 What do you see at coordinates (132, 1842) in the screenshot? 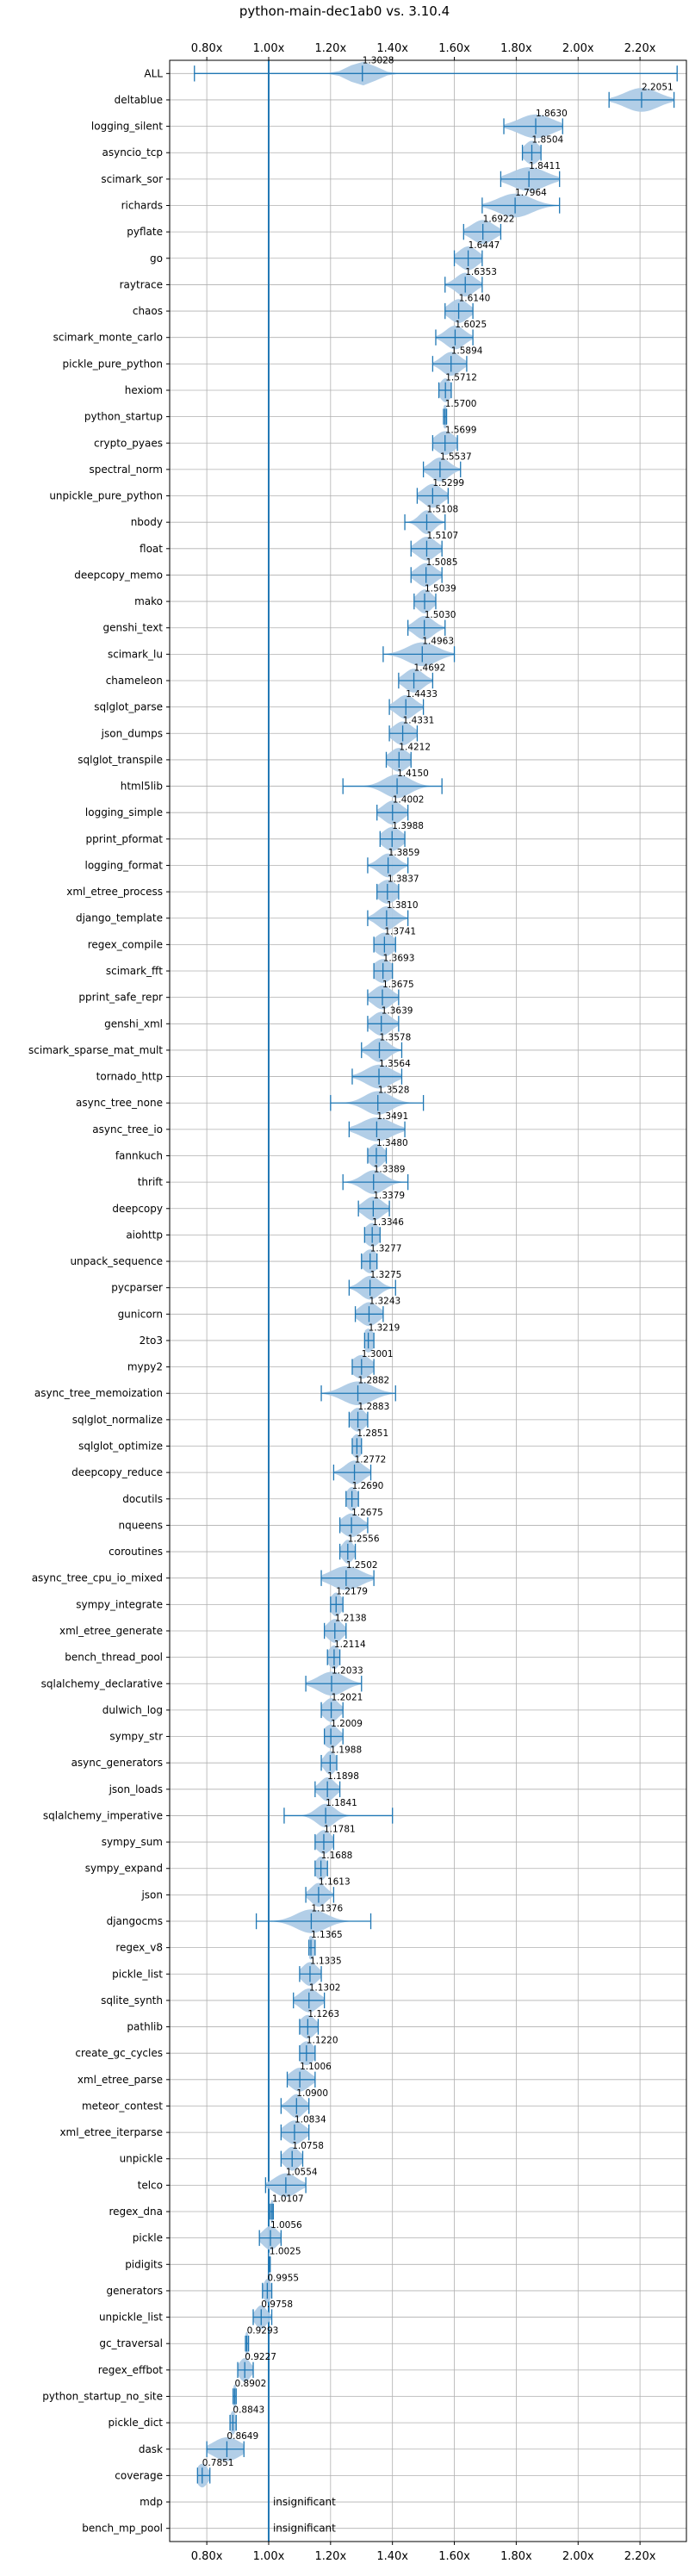
I see `benchmark-label: sympy_sum` at bounding box center [132, 1842].